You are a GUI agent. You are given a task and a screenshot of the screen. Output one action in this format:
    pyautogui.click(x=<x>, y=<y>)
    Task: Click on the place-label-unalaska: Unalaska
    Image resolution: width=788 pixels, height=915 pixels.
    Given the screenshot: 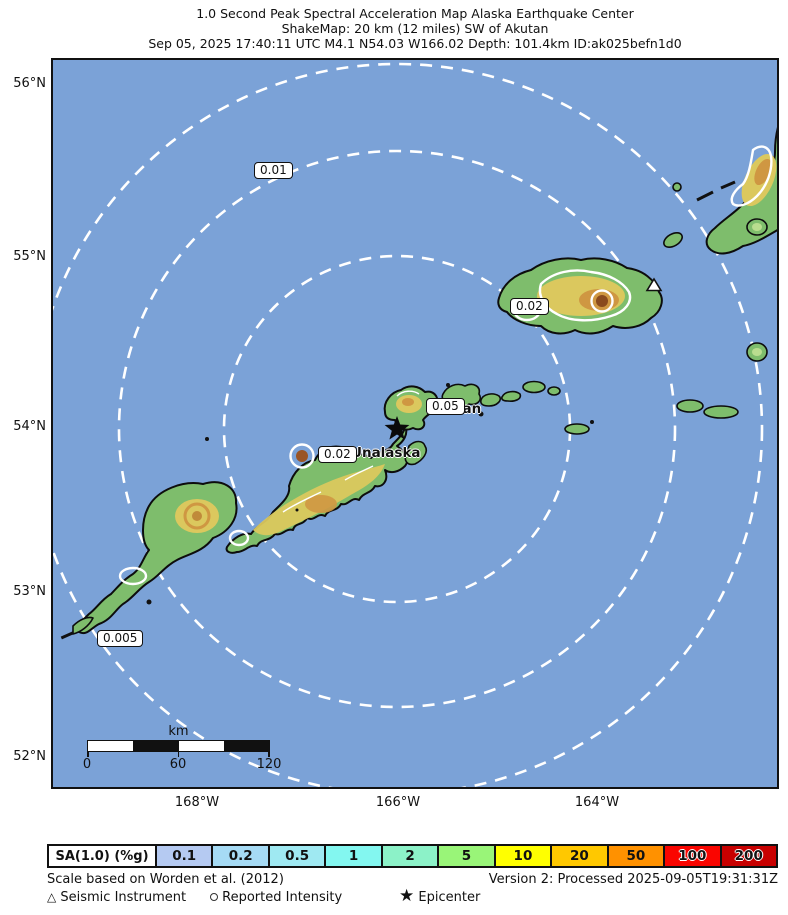 What is the action you would take?
    pyautogui.click(x=386, y=453)
    